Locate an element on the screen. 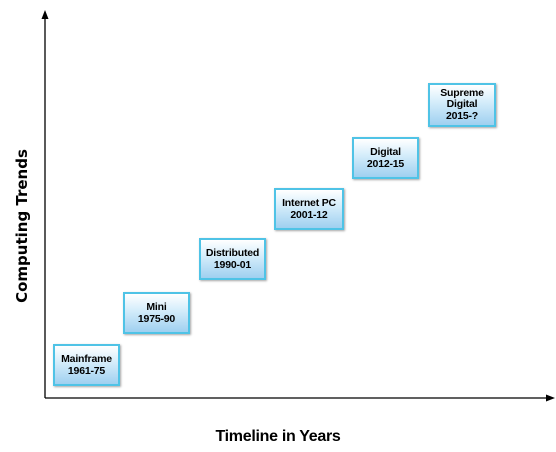  era-years: 1990-01 is located at coordinates (232, 265).